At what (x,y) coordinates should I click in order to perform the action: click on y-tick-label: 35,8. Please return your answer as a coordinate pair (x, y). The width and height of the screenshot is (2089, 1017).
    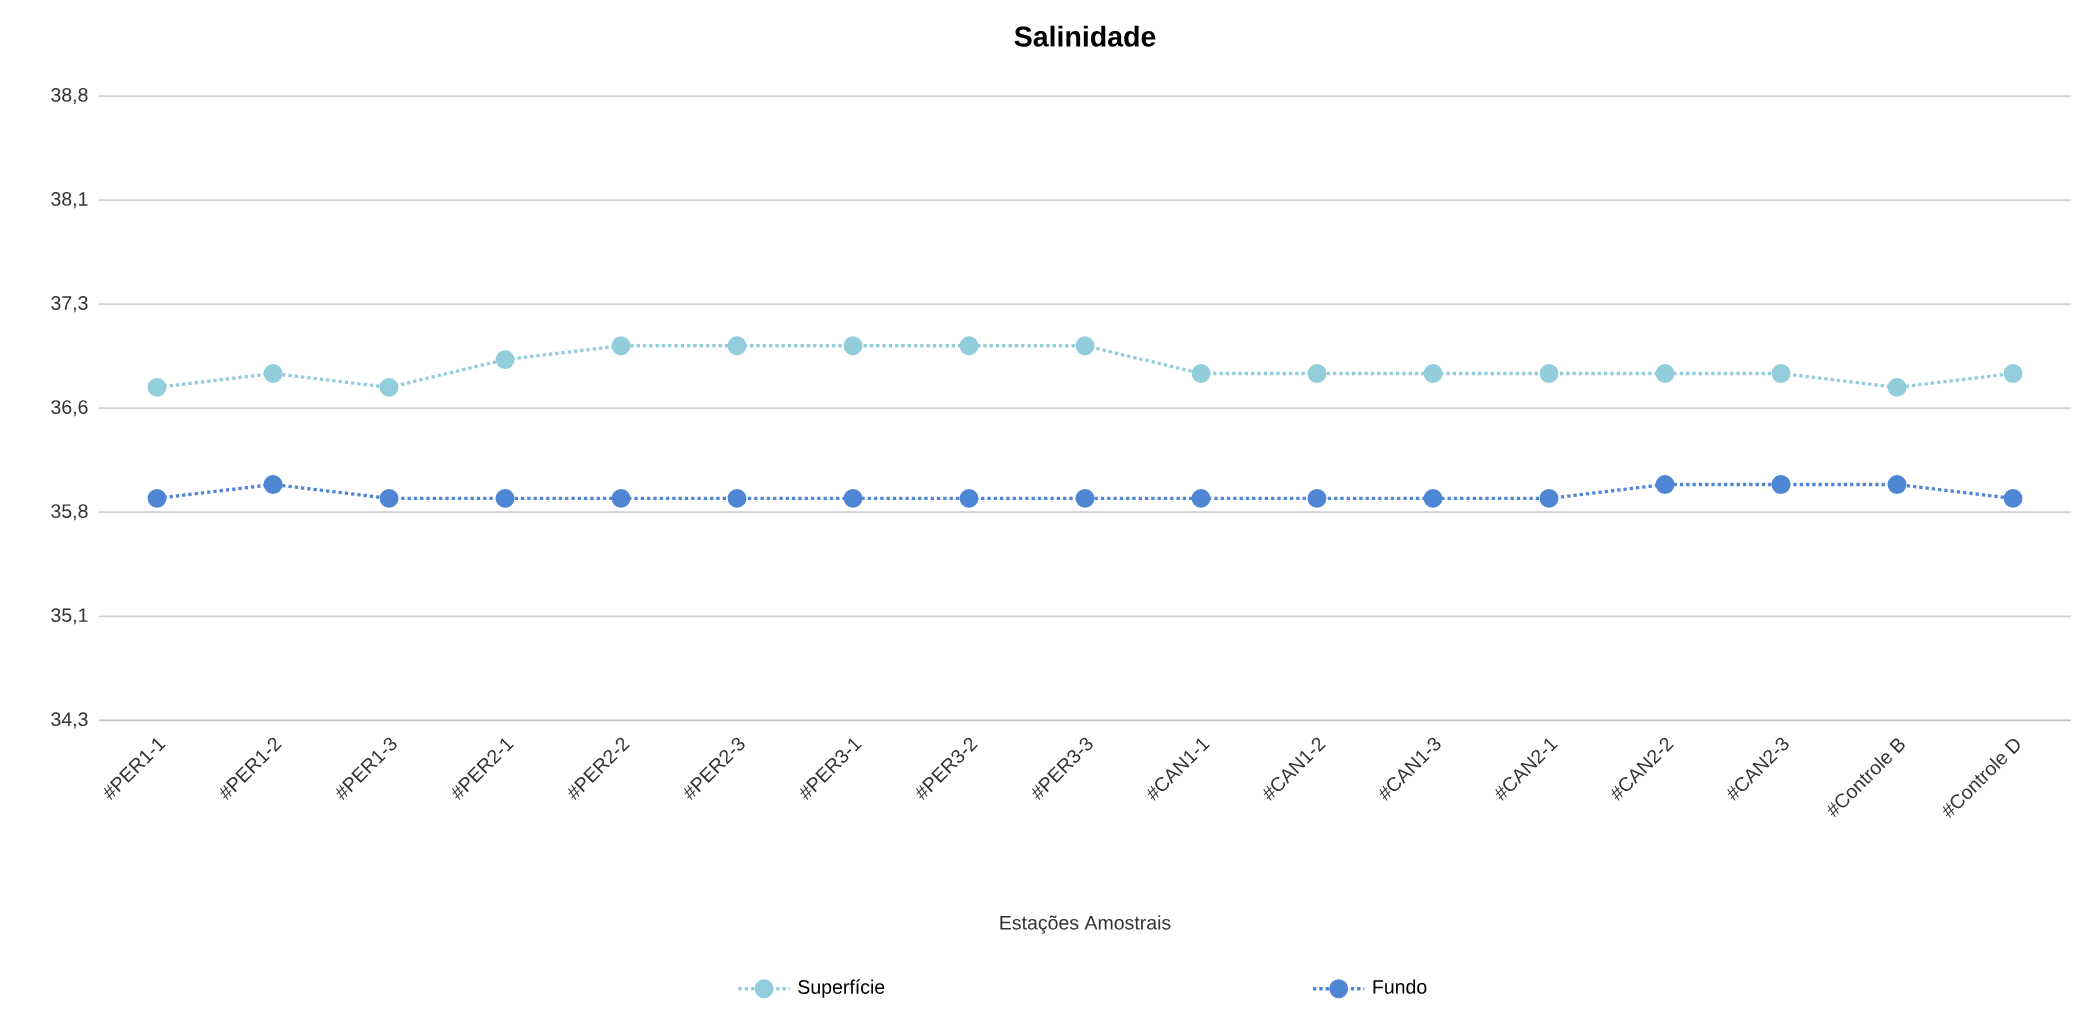
    Looking at the image, I should click on (69, 512).